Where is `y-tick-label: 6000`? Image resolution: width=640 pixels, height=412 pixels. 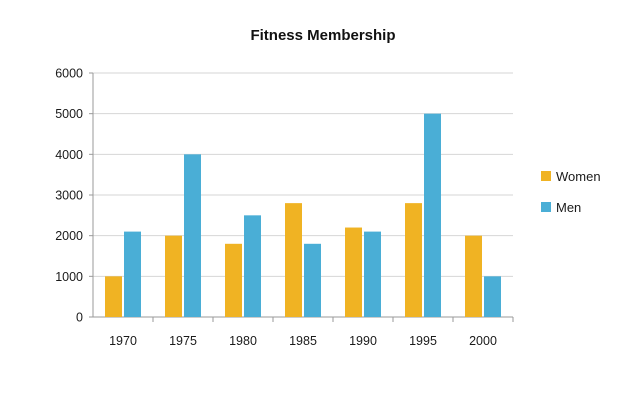 y-tick-label: 6000 is located at coordinates (69, 74).